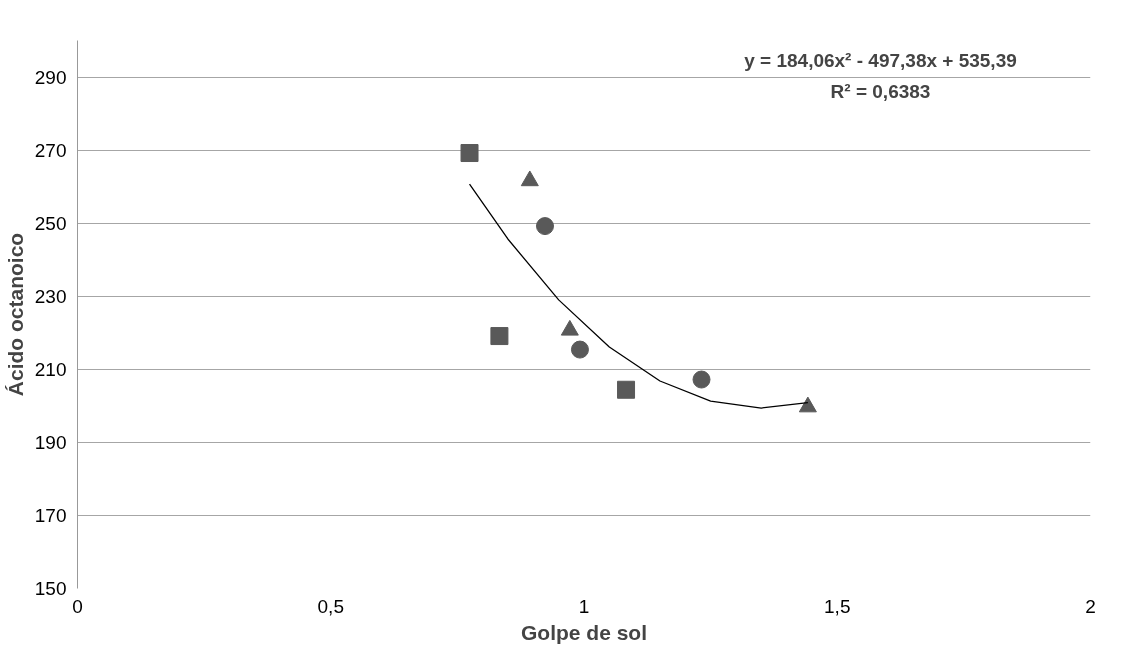  I want to click on x-tick-label: 0, so click(77, 606).